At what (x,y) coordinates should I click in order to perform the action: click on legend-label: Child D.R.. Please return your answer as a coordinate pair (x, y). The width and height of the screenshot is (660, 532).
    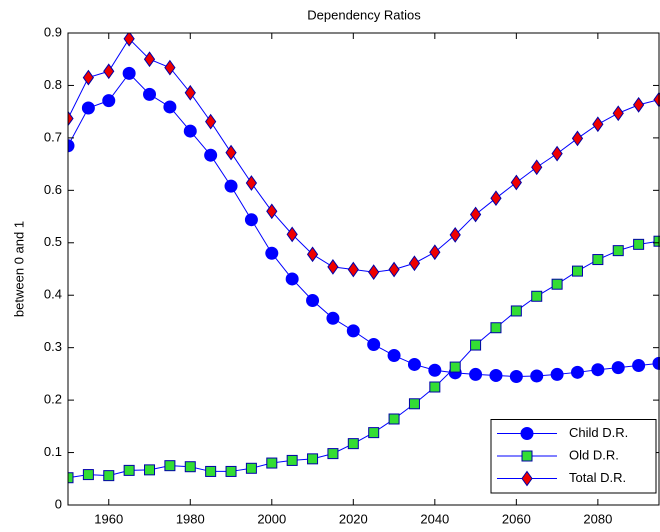
    Looking at the image, I should click on (598, 432).